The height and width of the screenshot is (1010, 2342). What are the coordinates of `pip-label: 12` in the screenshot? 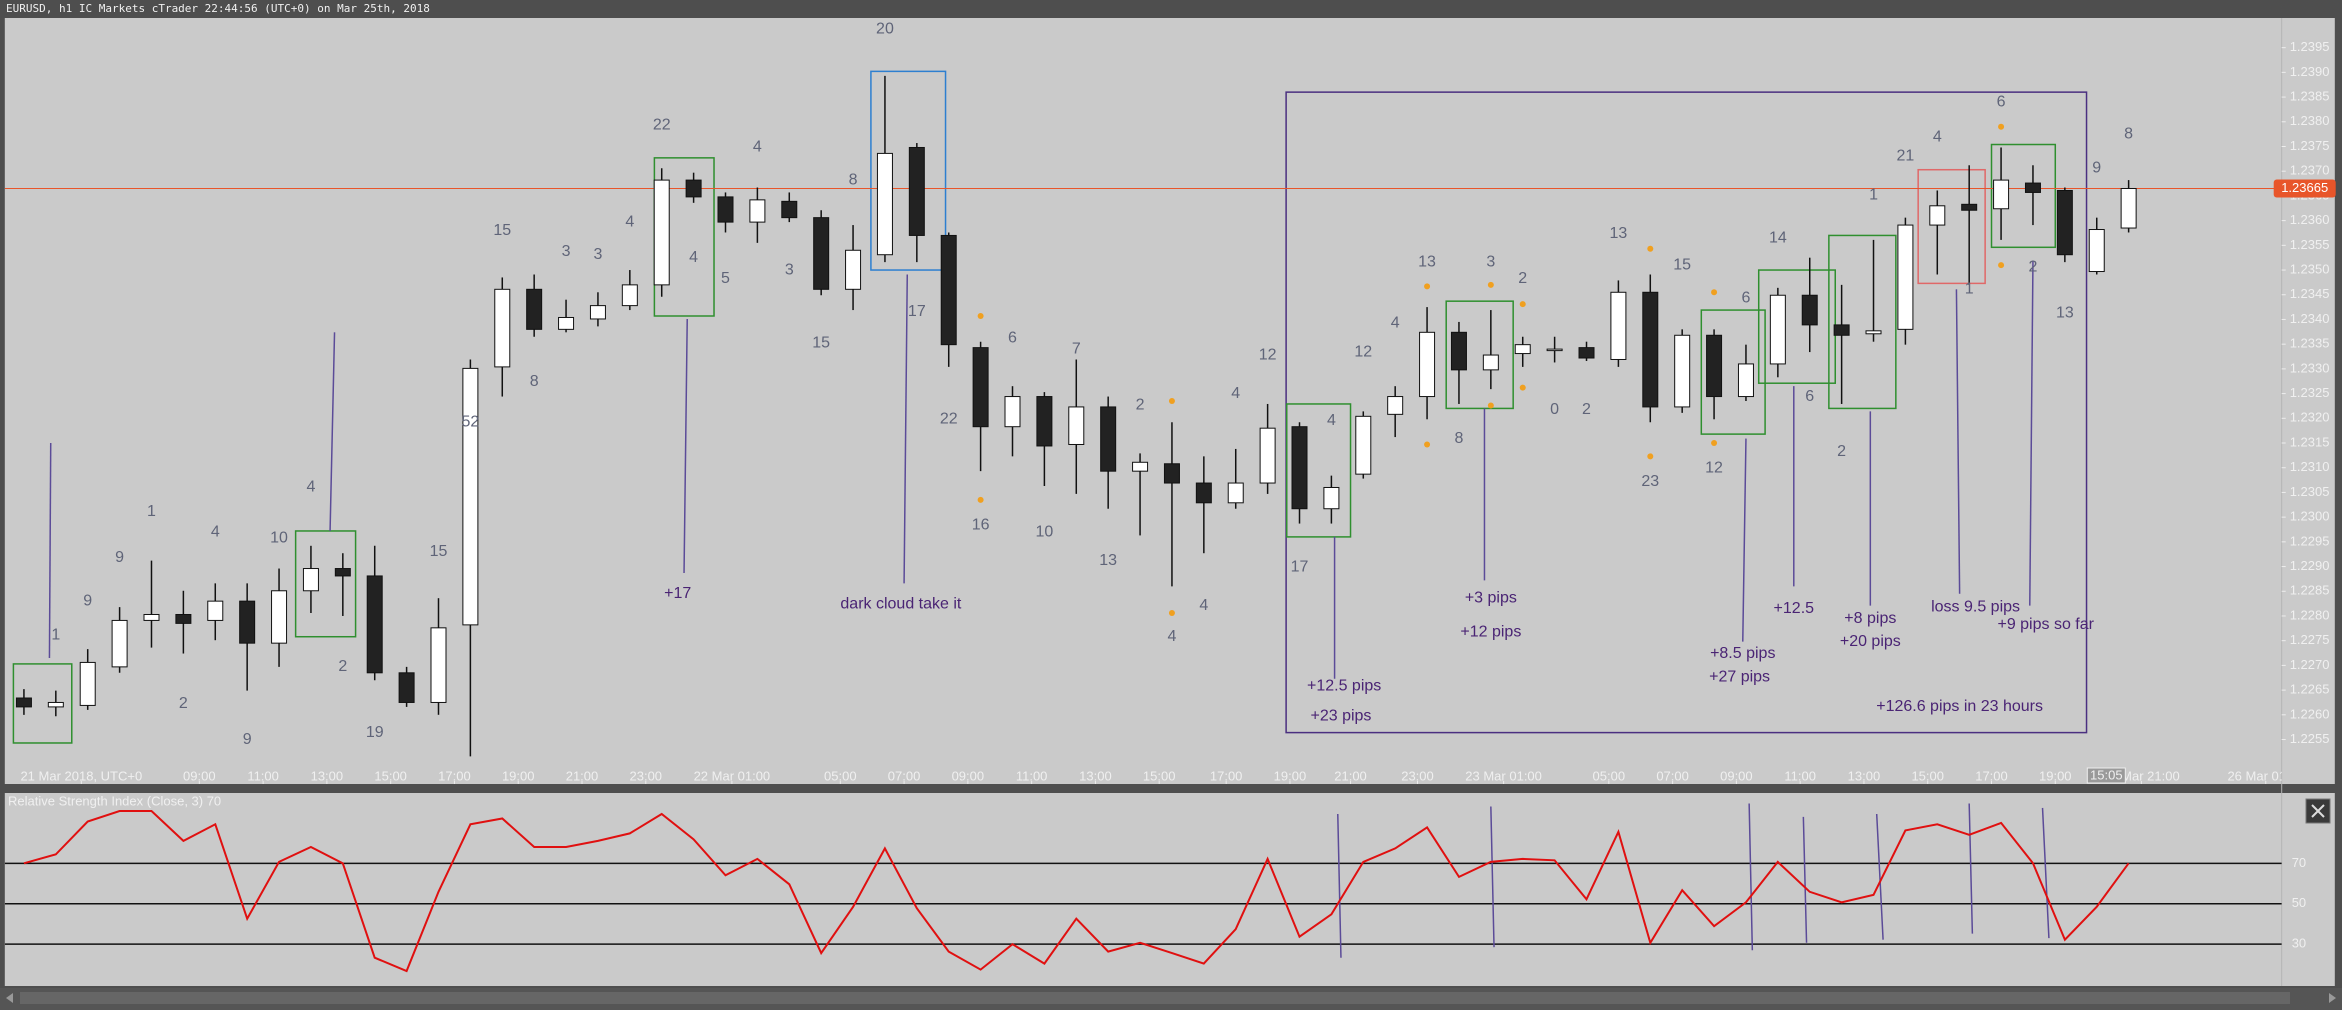 It's located at (1268, 354).